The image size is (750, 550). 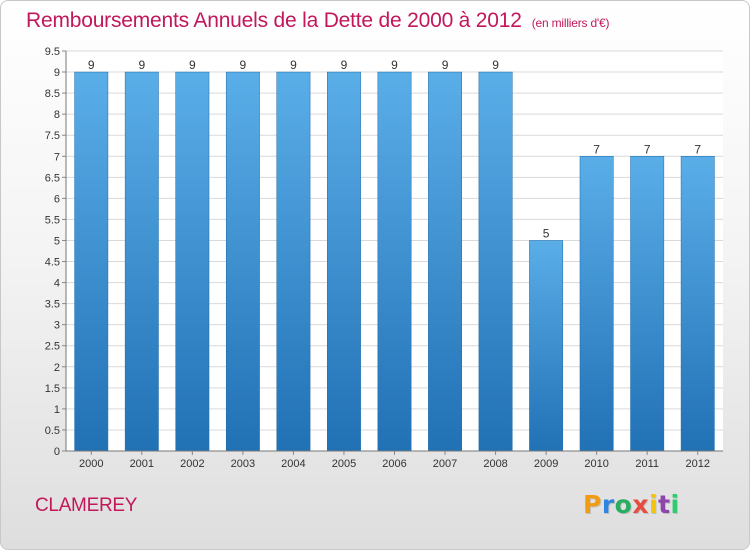 I want to click on x-tick-label: 2012, so click(x=697, y=464).